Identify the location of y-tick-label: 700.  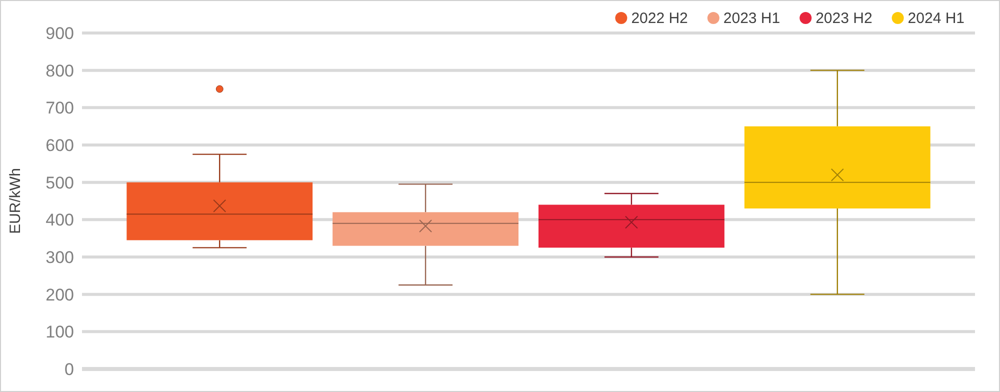
(60, 108).